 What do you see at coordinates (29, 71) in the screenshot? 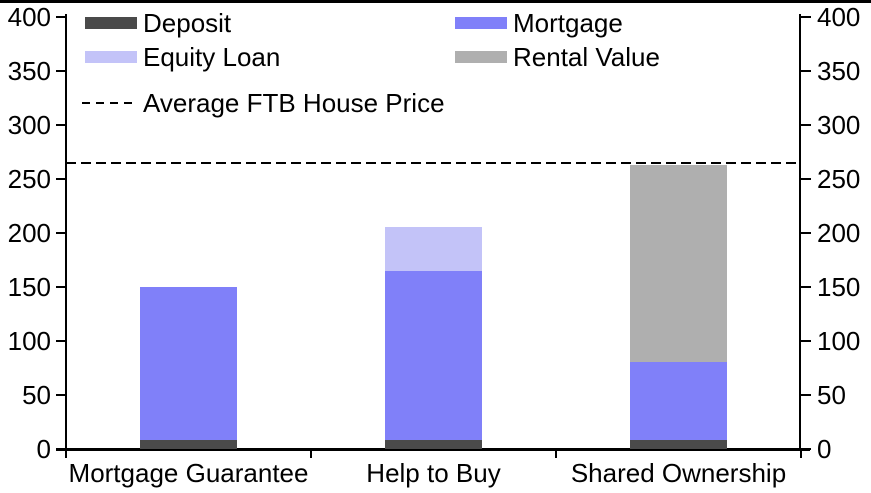
I see `y-tick-label-left-350: 350` at bounding box center [29, 71].